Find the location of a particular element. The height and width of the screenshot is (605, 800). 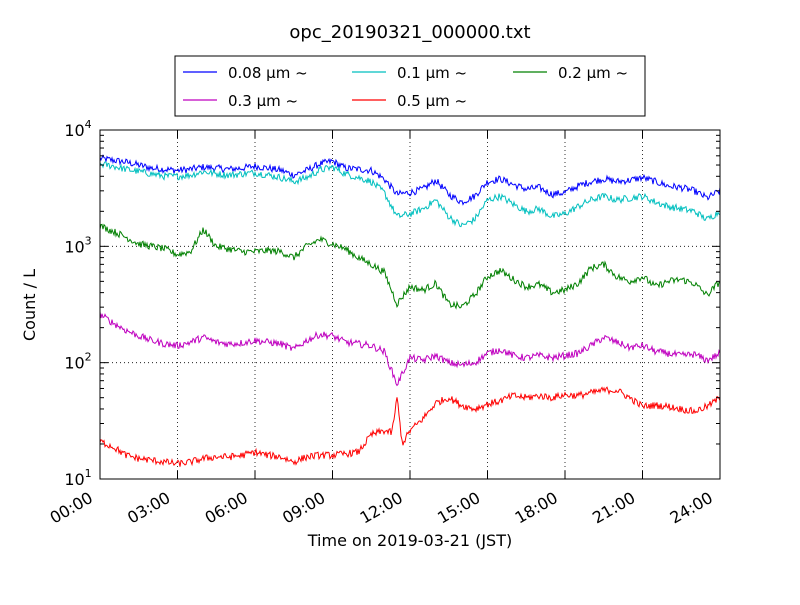

legend-label: 0.2 μm ~ is located at coordinates (593, 73).